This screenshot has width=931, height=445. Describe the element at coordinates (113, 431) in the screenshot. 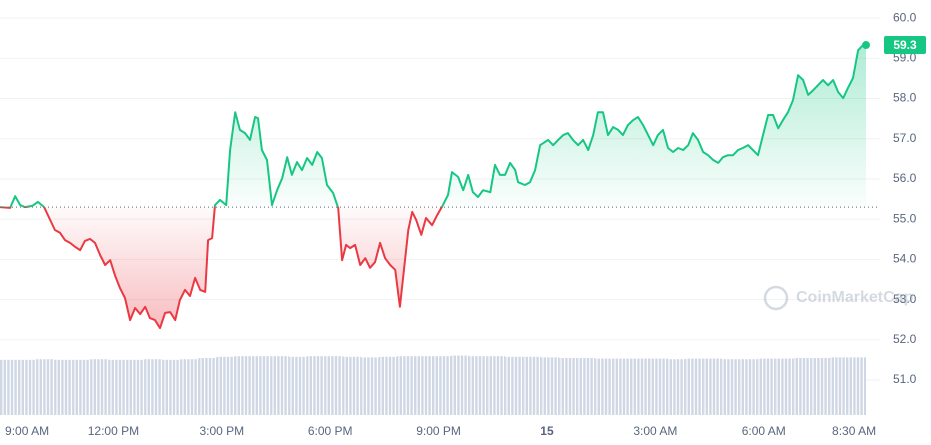

I see `x-tick-label: 12:00 PM` at that location.